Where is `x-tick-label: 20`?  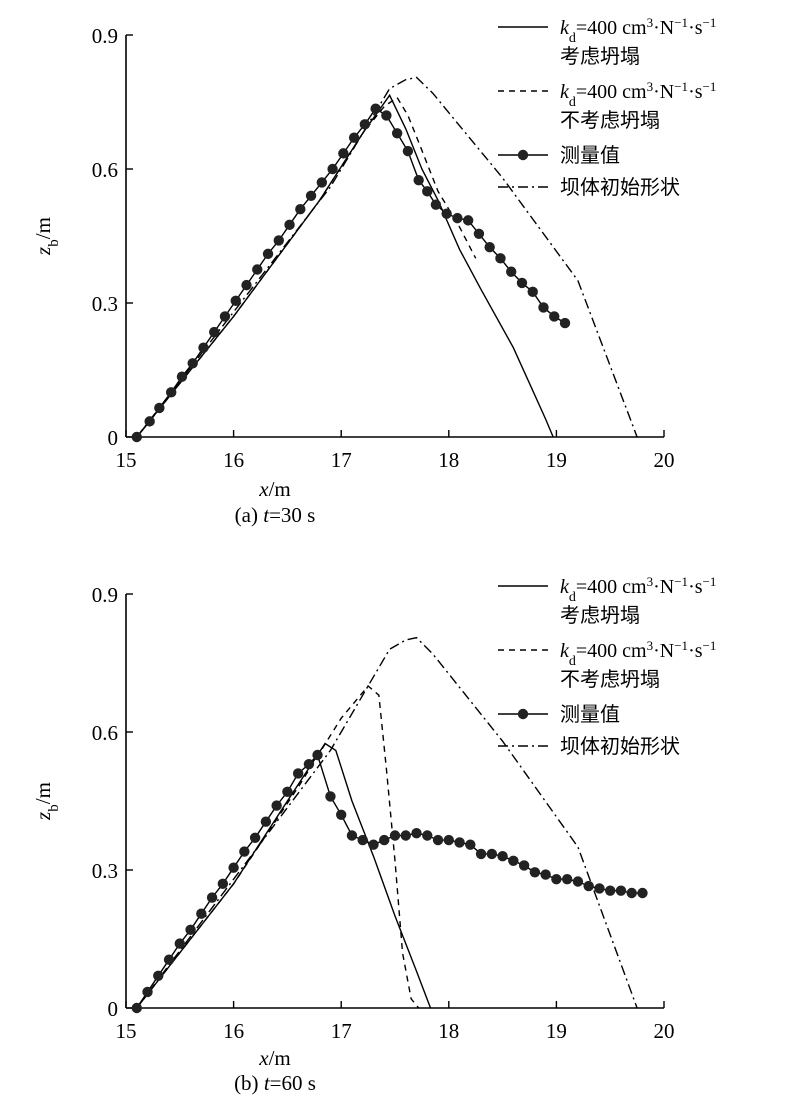
x-tick-label: 20 is located at coordinates (664, 1031).